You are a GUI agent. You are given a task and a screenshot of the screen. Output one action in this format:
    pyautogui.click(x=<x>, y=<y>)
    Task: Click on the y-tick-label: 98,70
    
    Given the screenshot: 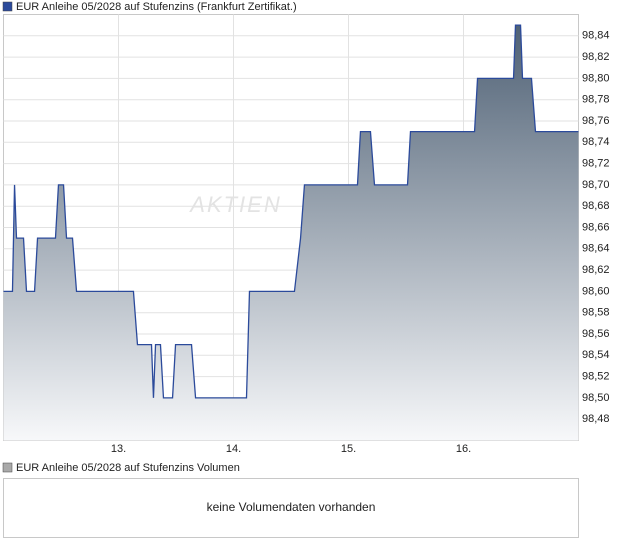 What is the action you would take?
    pyautogui.click(x=596, y=185)
    